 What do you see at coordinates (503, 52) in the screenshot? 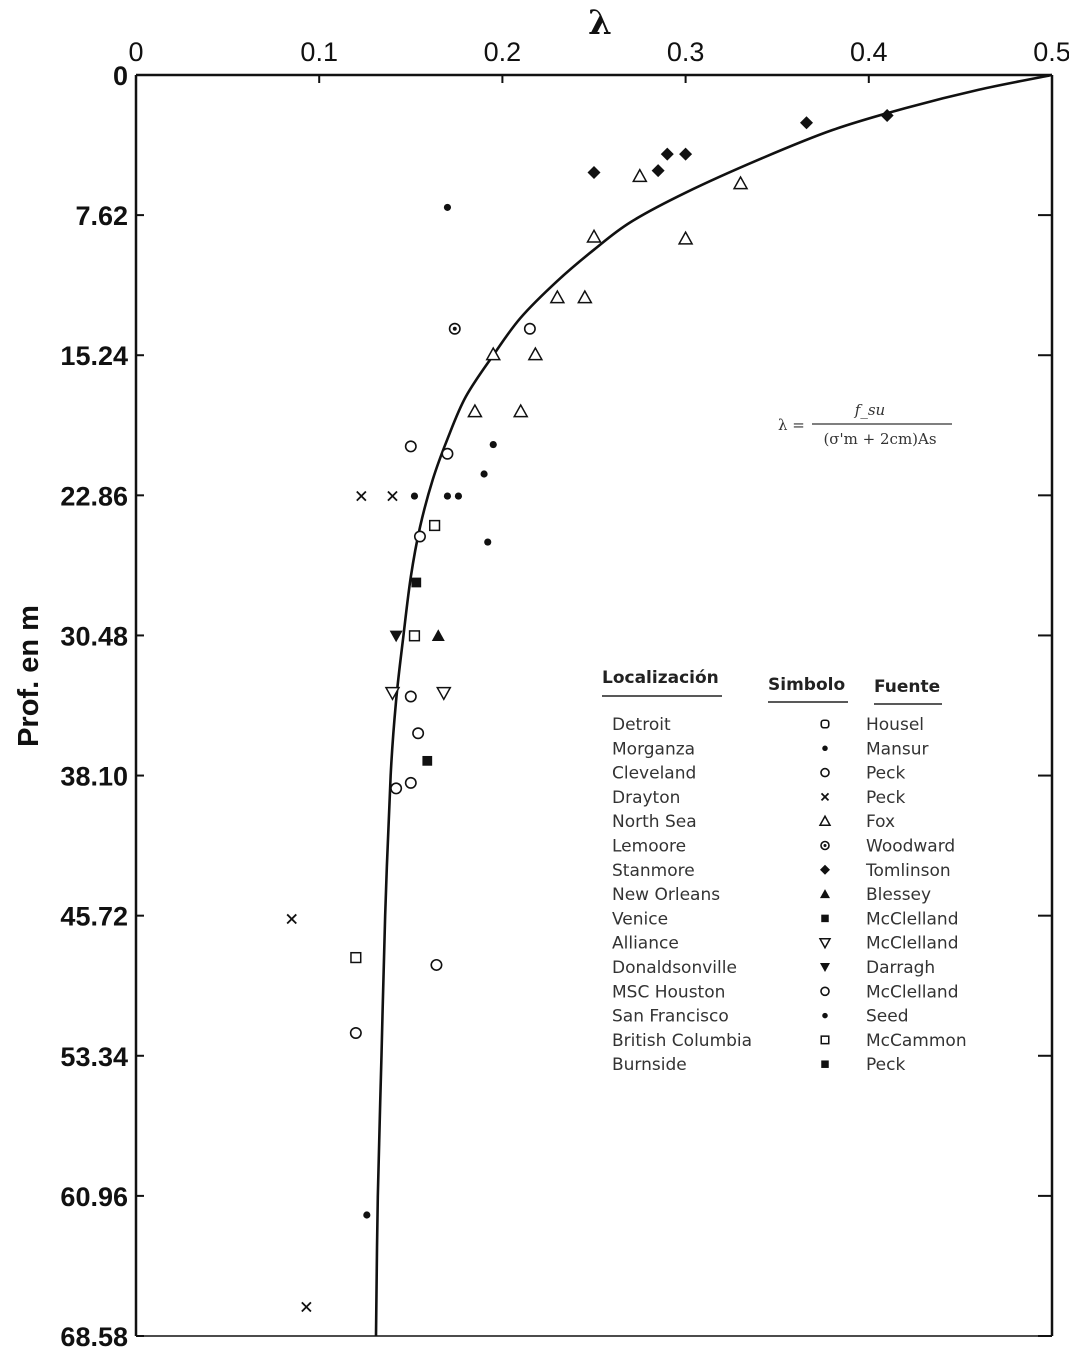
I see `x-tick-label: 0.2` at bounding box center [503, 52].